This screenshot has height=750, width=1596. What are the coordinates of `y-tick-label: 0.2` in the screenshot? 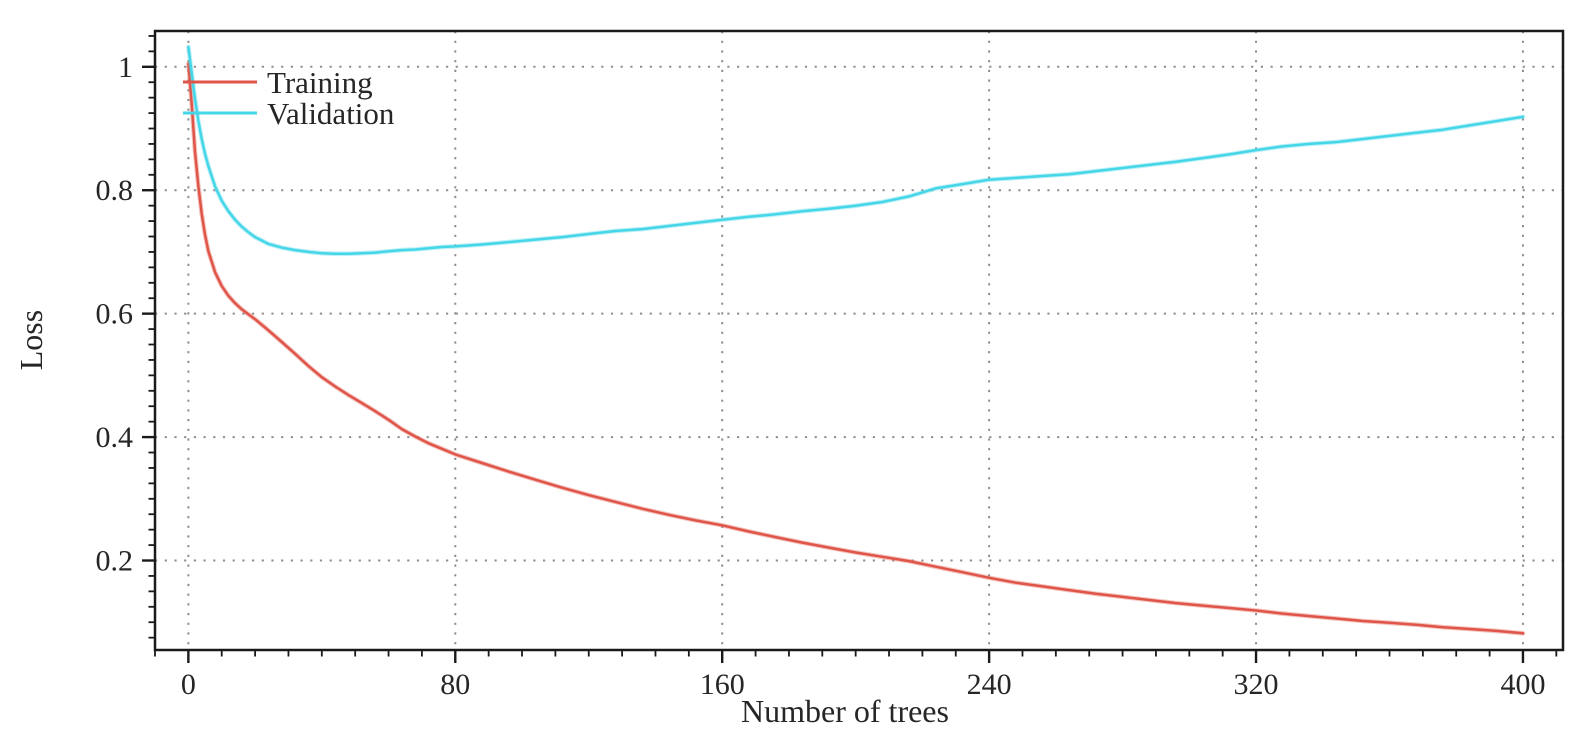 It's located at (115, 561).